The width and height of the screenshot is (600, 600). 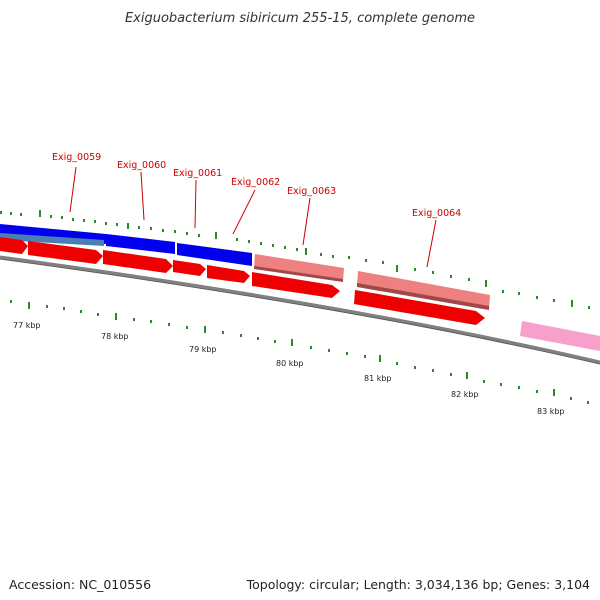 I want to click on feature-next-pink, so click(x=560, y=336).